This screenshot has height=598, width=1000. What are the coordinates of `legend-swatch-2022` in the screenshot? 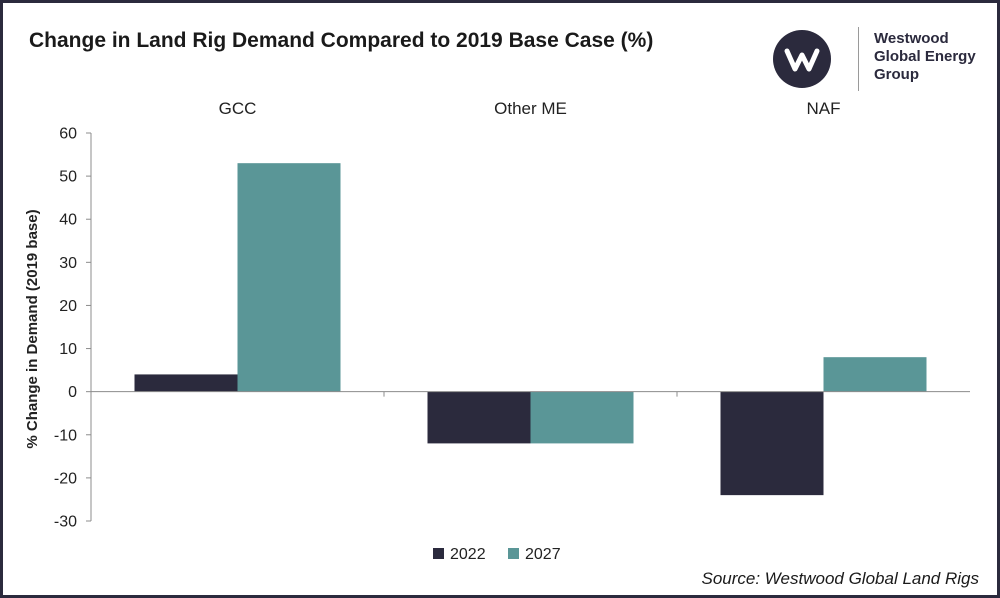 It's located at (438, 553).